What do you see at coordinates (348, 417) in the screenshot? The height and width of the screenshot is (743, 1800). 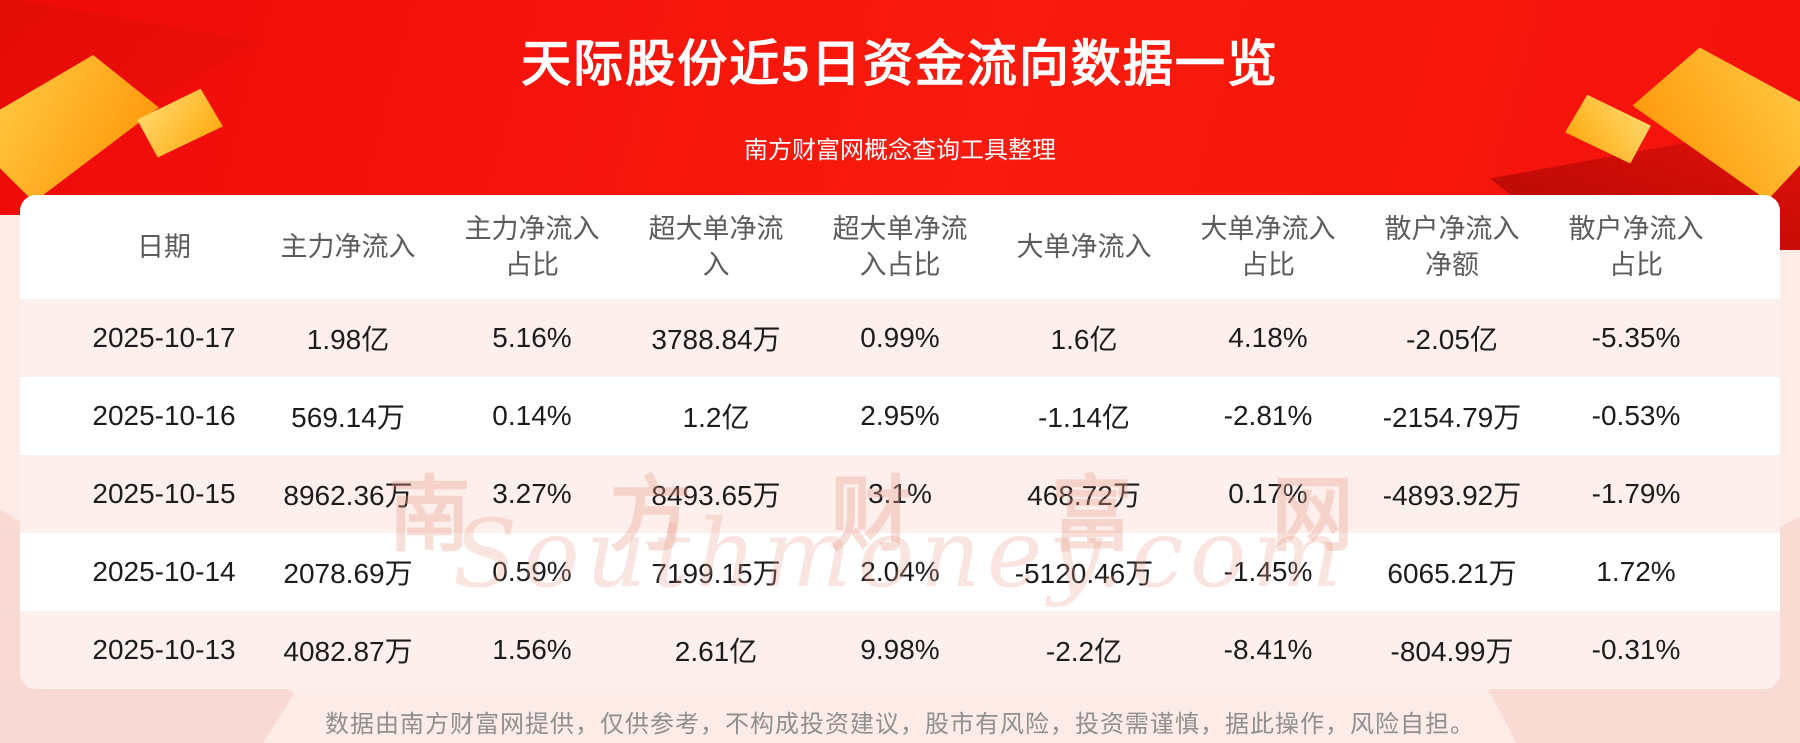 I see `value-cell: 569.14万` at bounding box center [348, 417].